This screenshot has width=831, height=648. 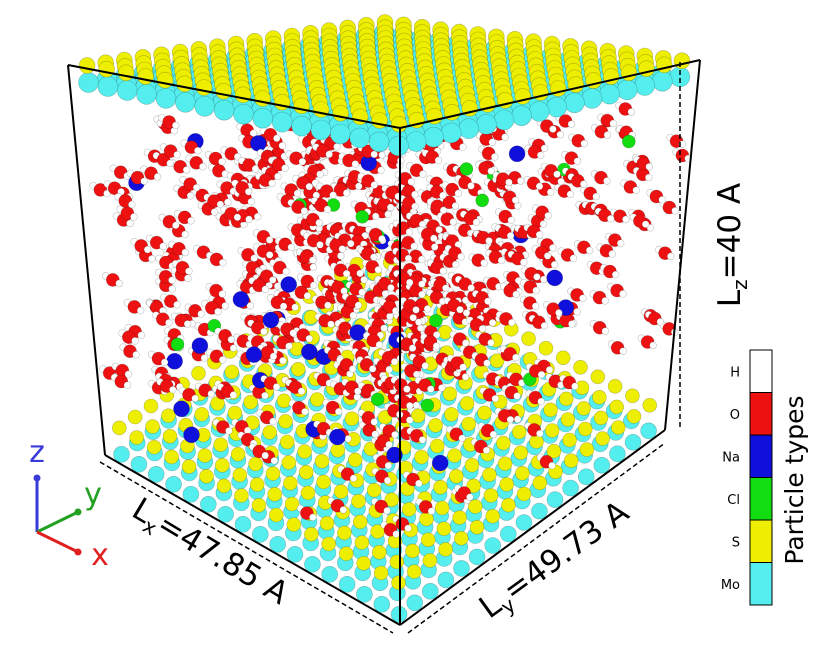 What do you see at coordinates (736, 542) in the screenshot?
I see `legend-label: S` at bounding box center [736, 542].